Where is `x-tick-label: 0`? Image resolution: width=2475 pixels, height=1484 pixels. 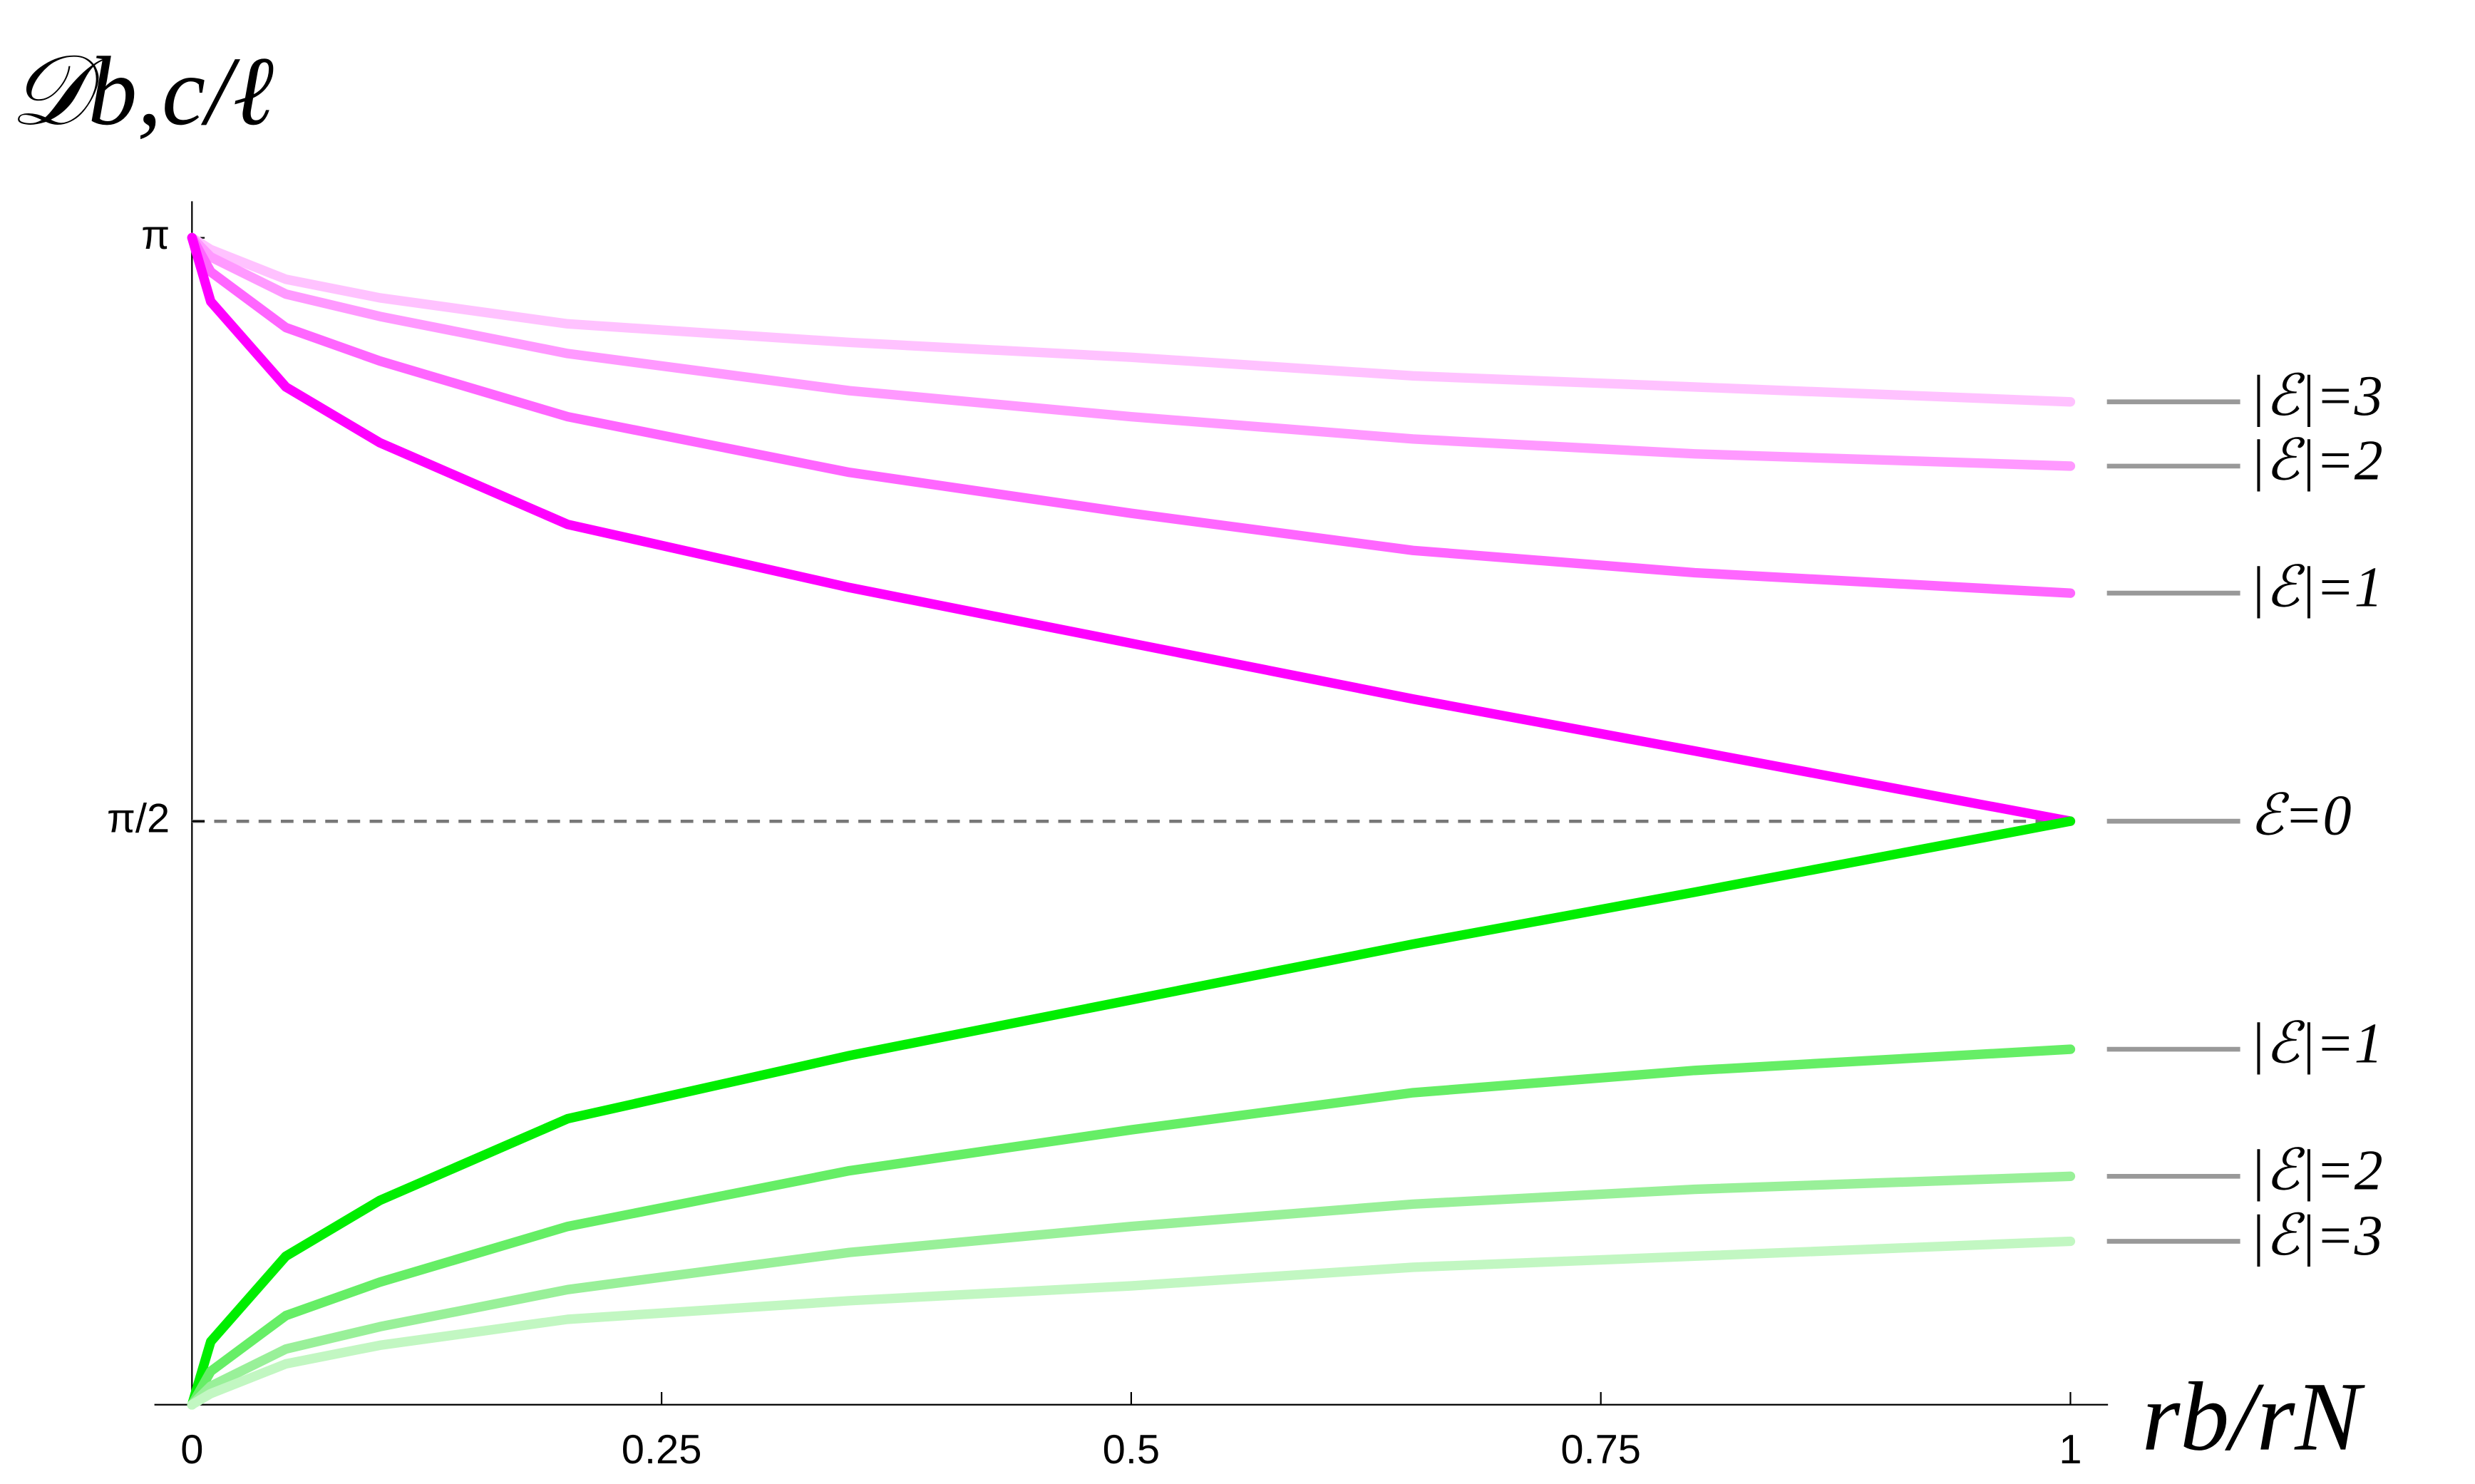 x-tick-label: 0 is located at coordinates (191, 1450).